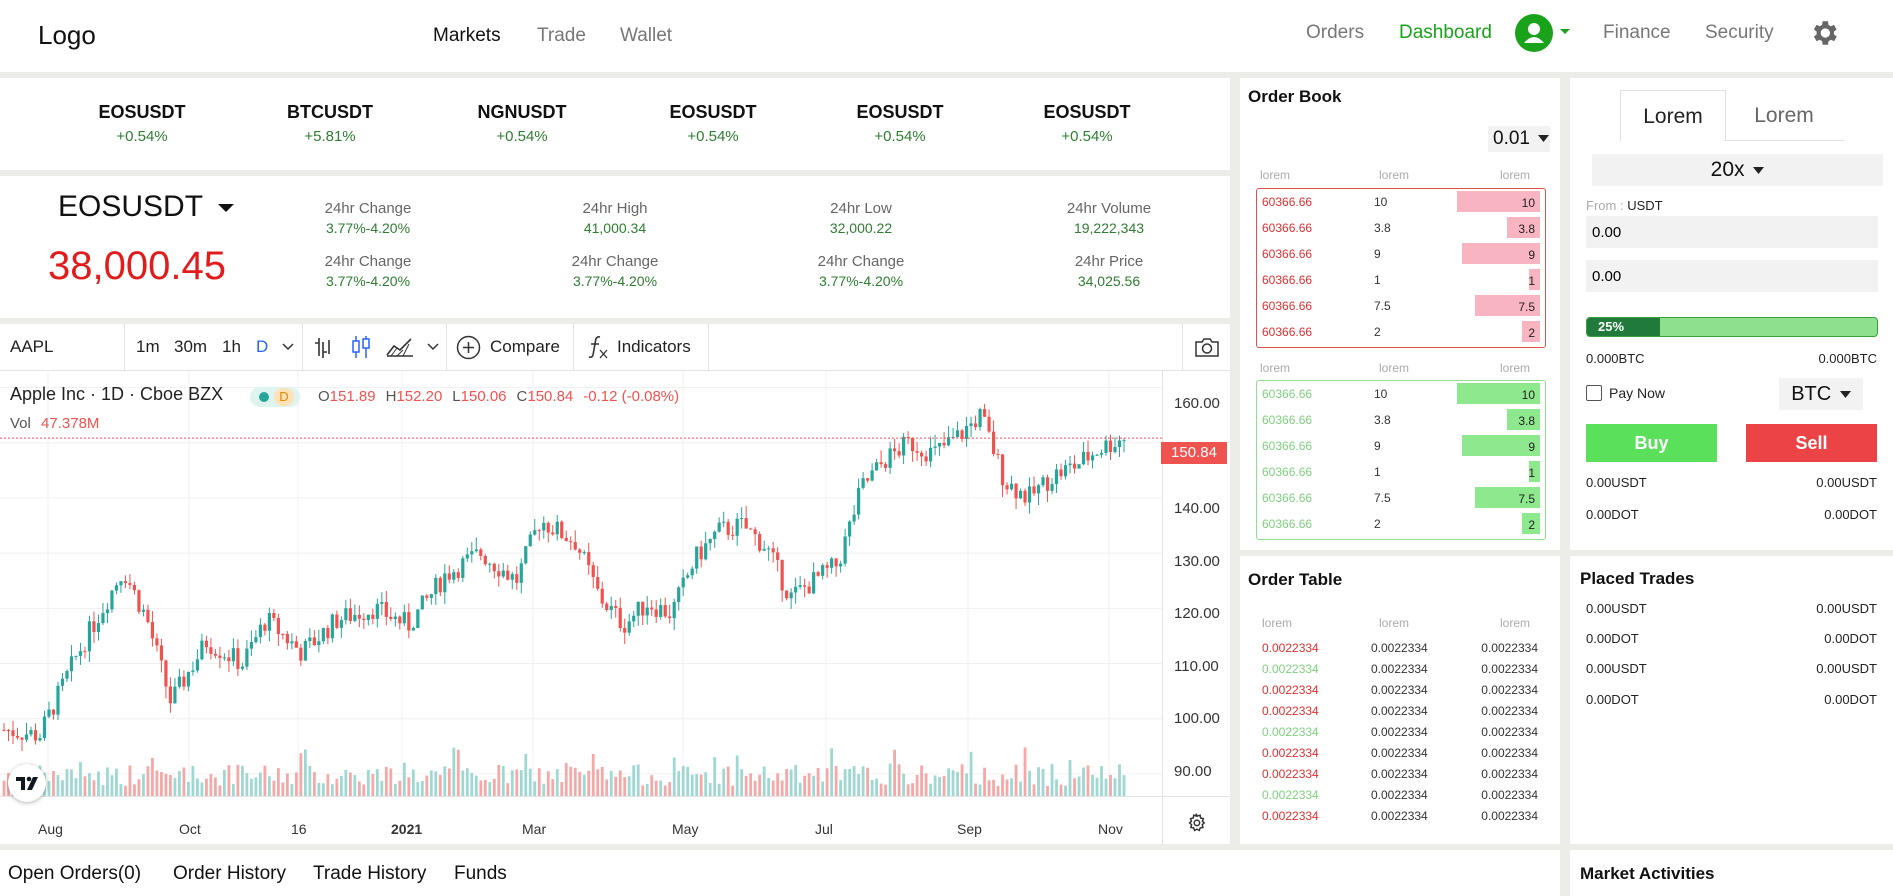 The image size is (1893, 896). I want to click on dot-balance-right: 0.00DOT, so click(1850, 514).